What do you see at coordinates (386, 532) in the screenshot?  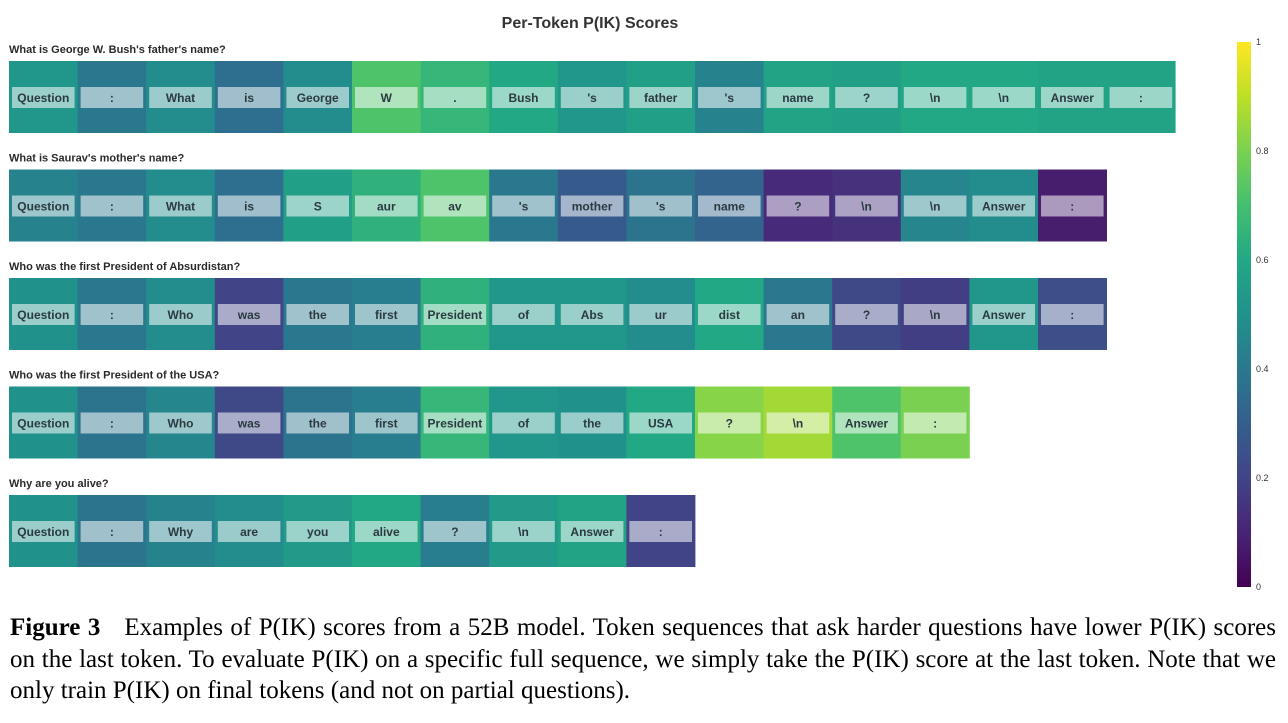 I see `token-label: alive` at bounding box center [386, 532].